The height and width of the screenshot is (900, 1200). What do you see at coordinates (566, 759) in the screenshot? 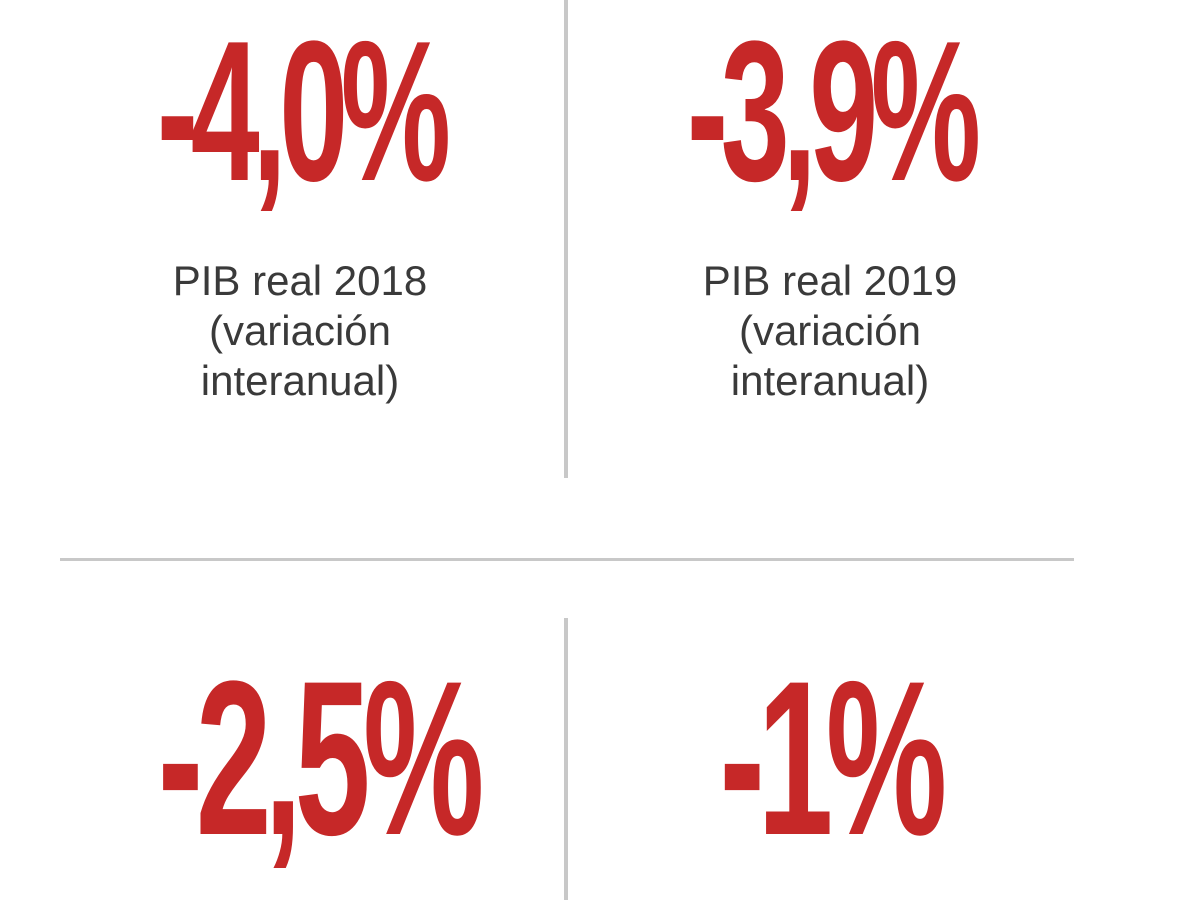
I see `vertical-divider-bottom` at bounding box center [566, 759].